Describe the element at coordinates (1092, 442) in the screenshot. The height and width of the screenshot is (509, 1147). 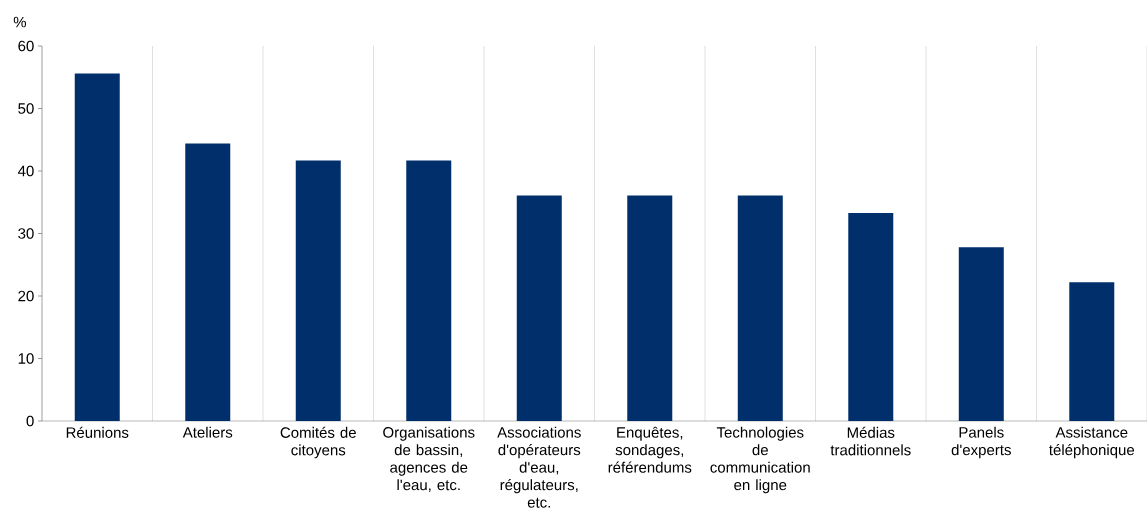
I see `x-tick-label: Assistance téléphonique` at that location.